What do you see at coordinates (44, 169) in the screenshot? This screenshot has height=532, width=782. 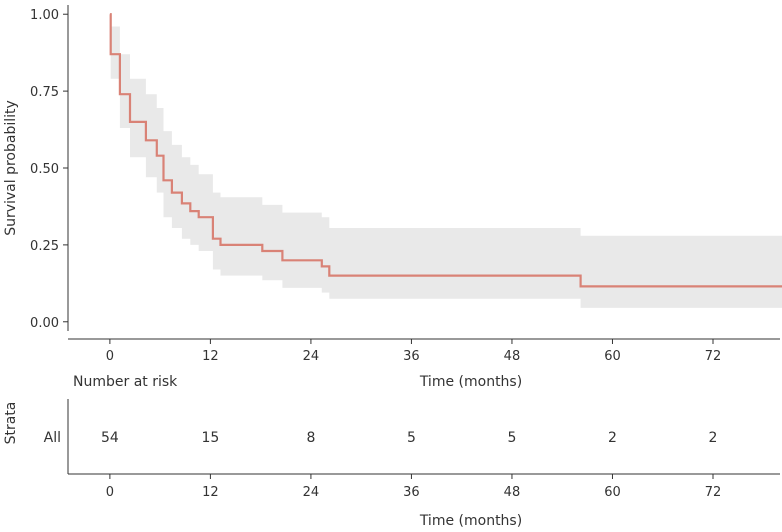 I see `y-tick-label: 0.50` at bounding box center [44, 169].